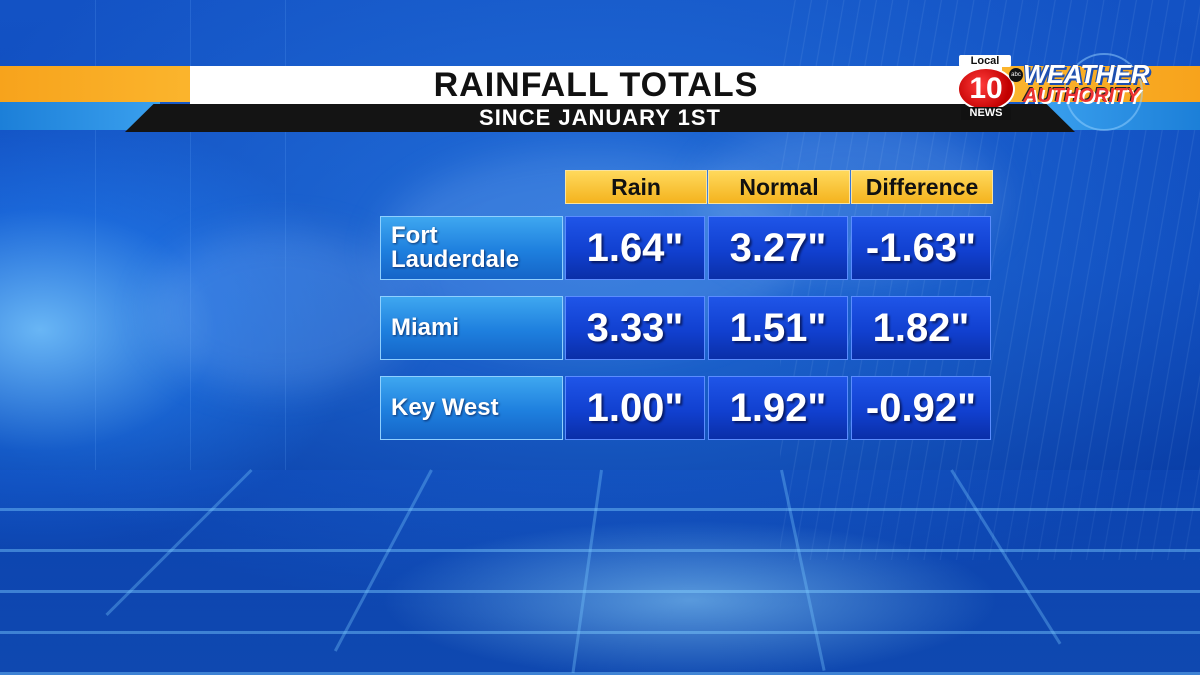  I want to click on column-header-normal: Normal, so click(779, 187).